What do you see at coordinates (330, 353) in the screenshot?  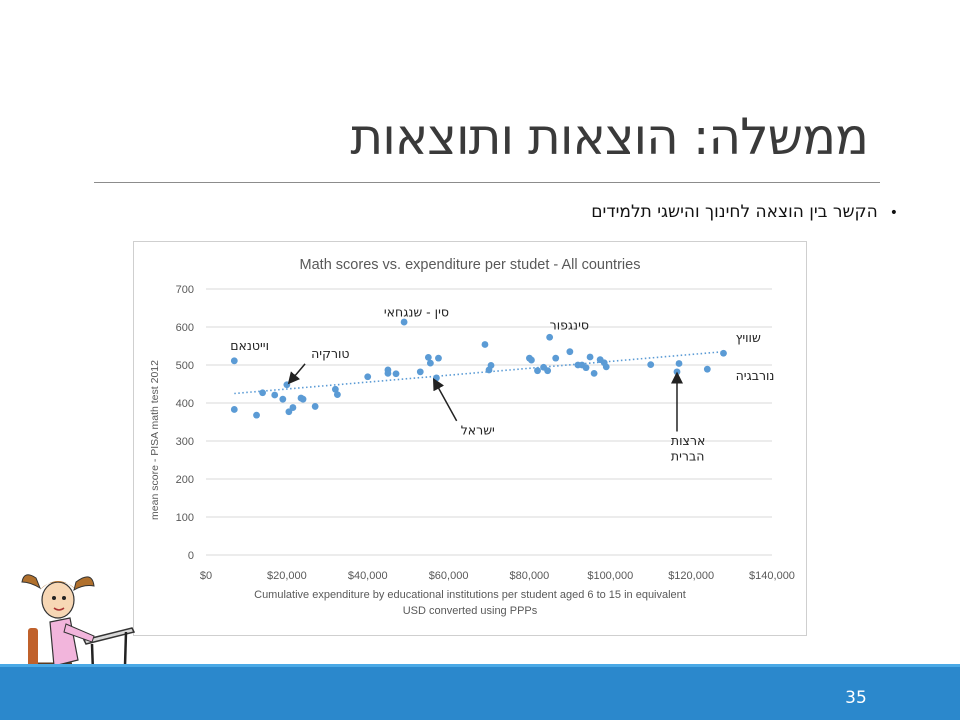 I see `annotation-label: טורקיה` at bounding box center [330, 353].